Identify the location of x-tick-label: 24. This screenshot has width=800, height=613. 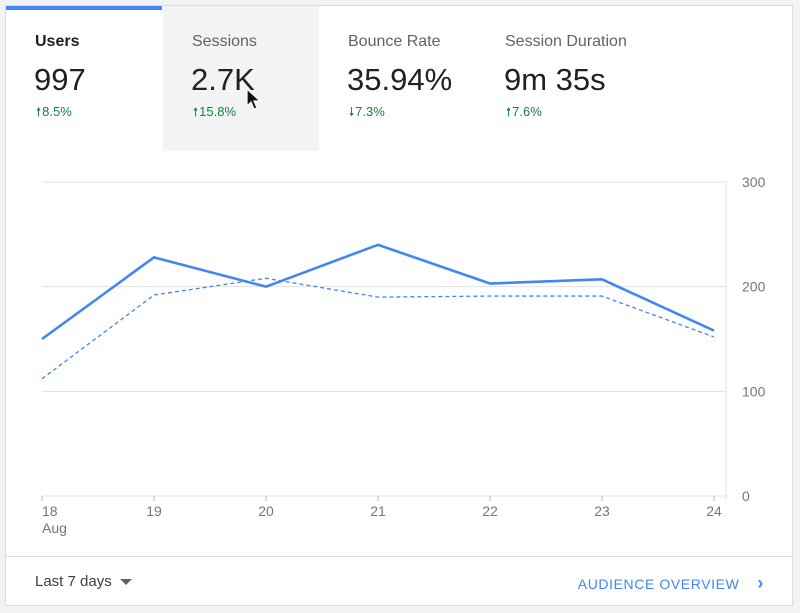
(714, 511).